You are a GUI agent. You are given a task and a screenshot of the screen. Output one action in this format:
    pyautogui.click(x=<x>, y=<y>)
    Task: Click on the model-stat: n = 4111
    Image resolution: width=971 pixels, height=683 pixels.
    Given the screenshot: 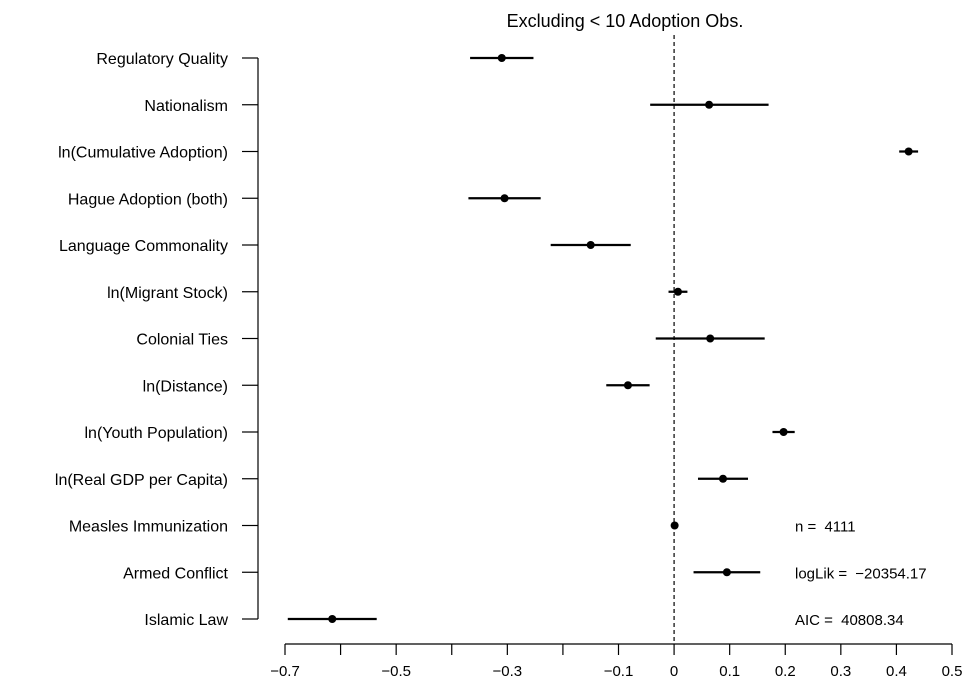 What is the action you would take?
    pyautogui.click(x=825, y=527)
    